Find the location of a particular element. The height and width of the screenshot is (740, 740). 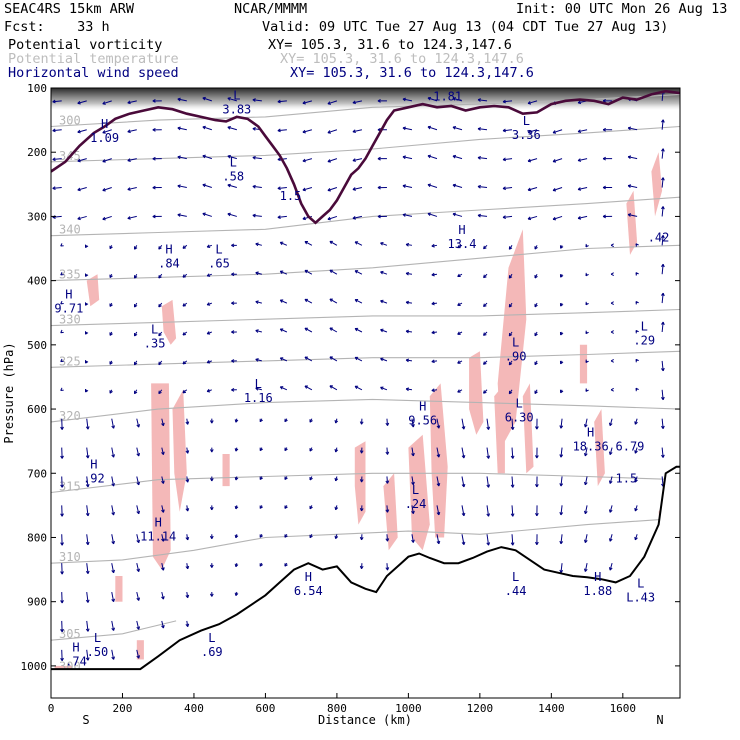

field-xy-theta: XY= 105.3, 31.6 to 124.3,147.6 is located at coordinates (402, 59).